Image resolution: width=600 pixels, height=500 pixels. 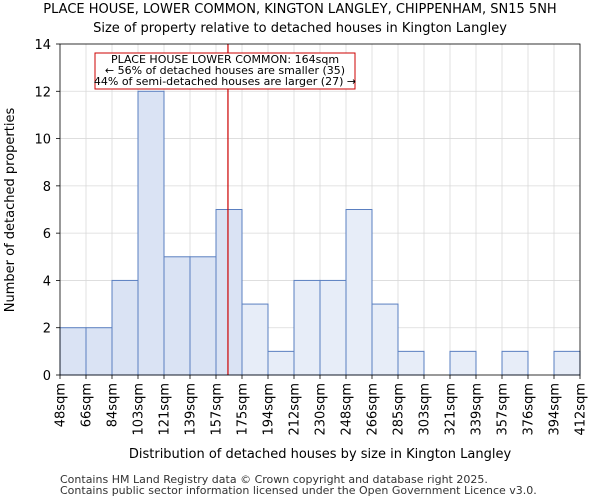 What do you see at coordinates (581, 409) in the screenshot?
I see `x-tick-label: 412sqm` at bounding box center [581, 409].